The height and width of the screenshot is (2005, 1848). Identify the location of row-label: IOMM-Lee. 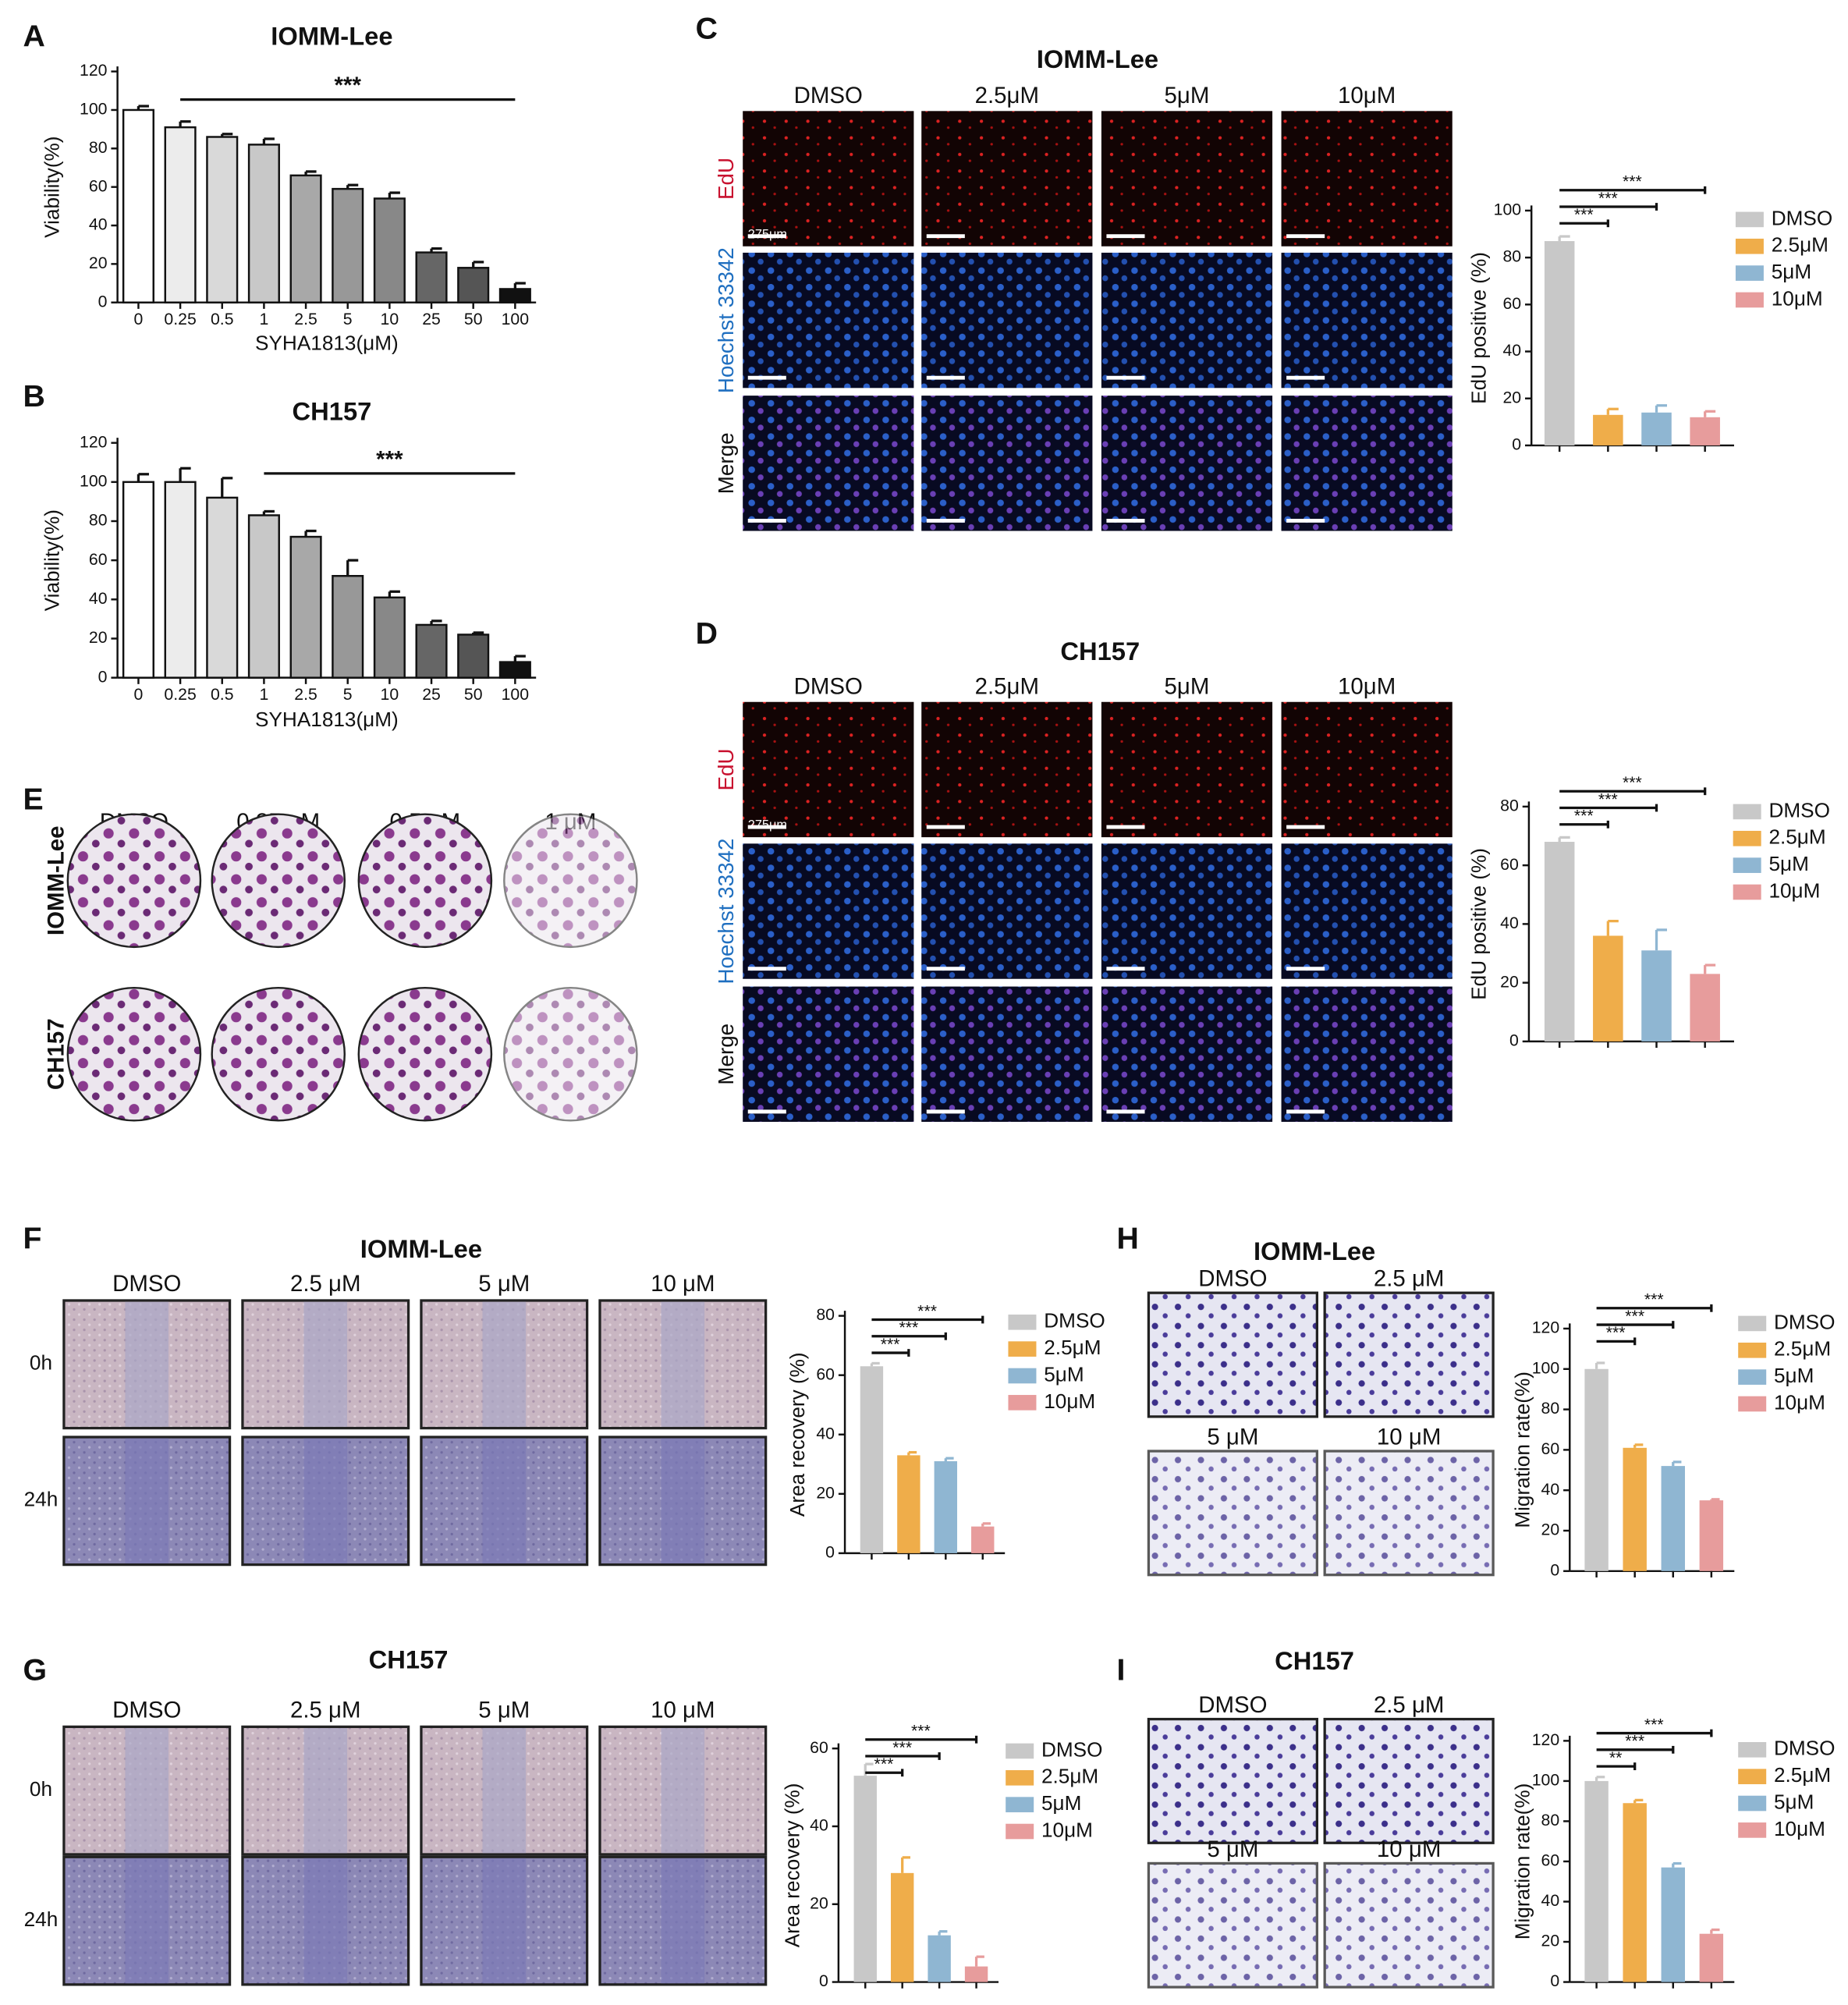
(57, 880).